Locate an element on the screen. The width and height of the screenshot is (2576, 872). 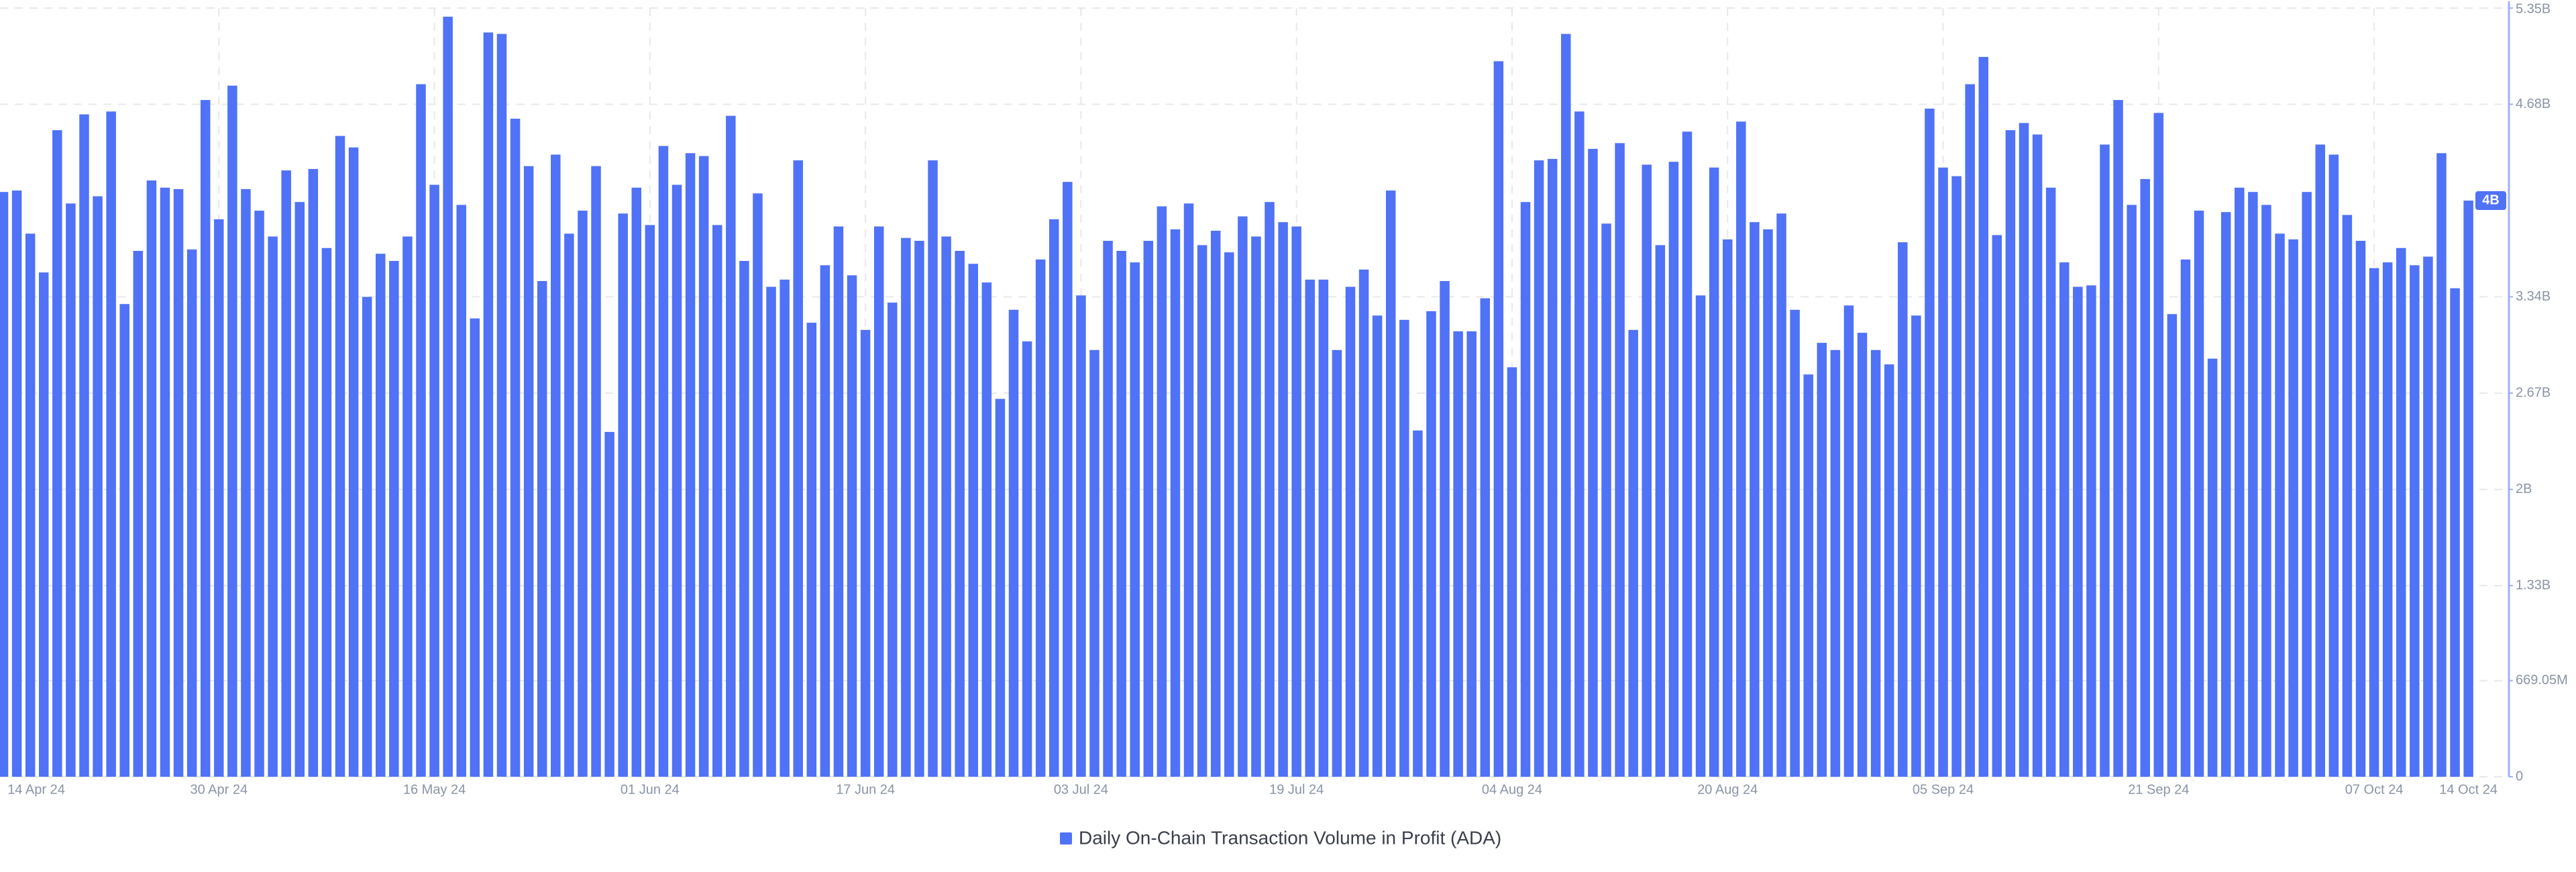
legend-swatch is located at coordinates (1066, 838).